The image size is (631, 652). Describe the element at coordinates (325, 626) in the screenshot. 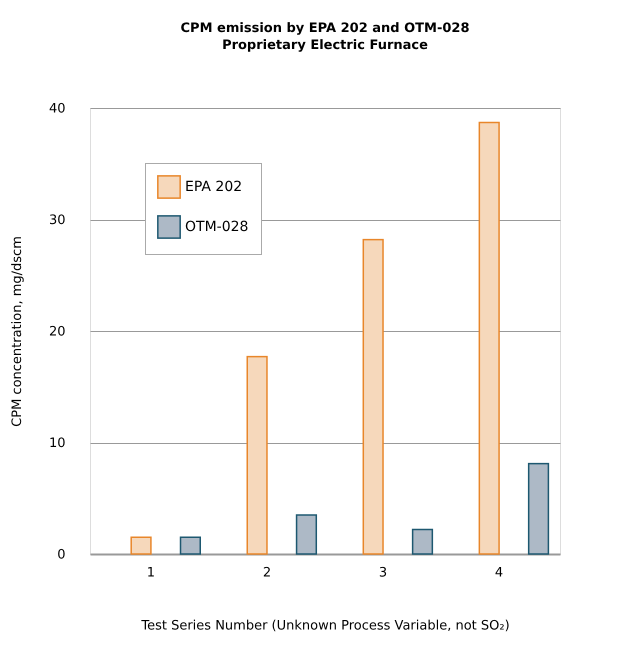

I see `x-axis-title: Test Series Number (Unknown Process Variable, not SO₂)` at that location.